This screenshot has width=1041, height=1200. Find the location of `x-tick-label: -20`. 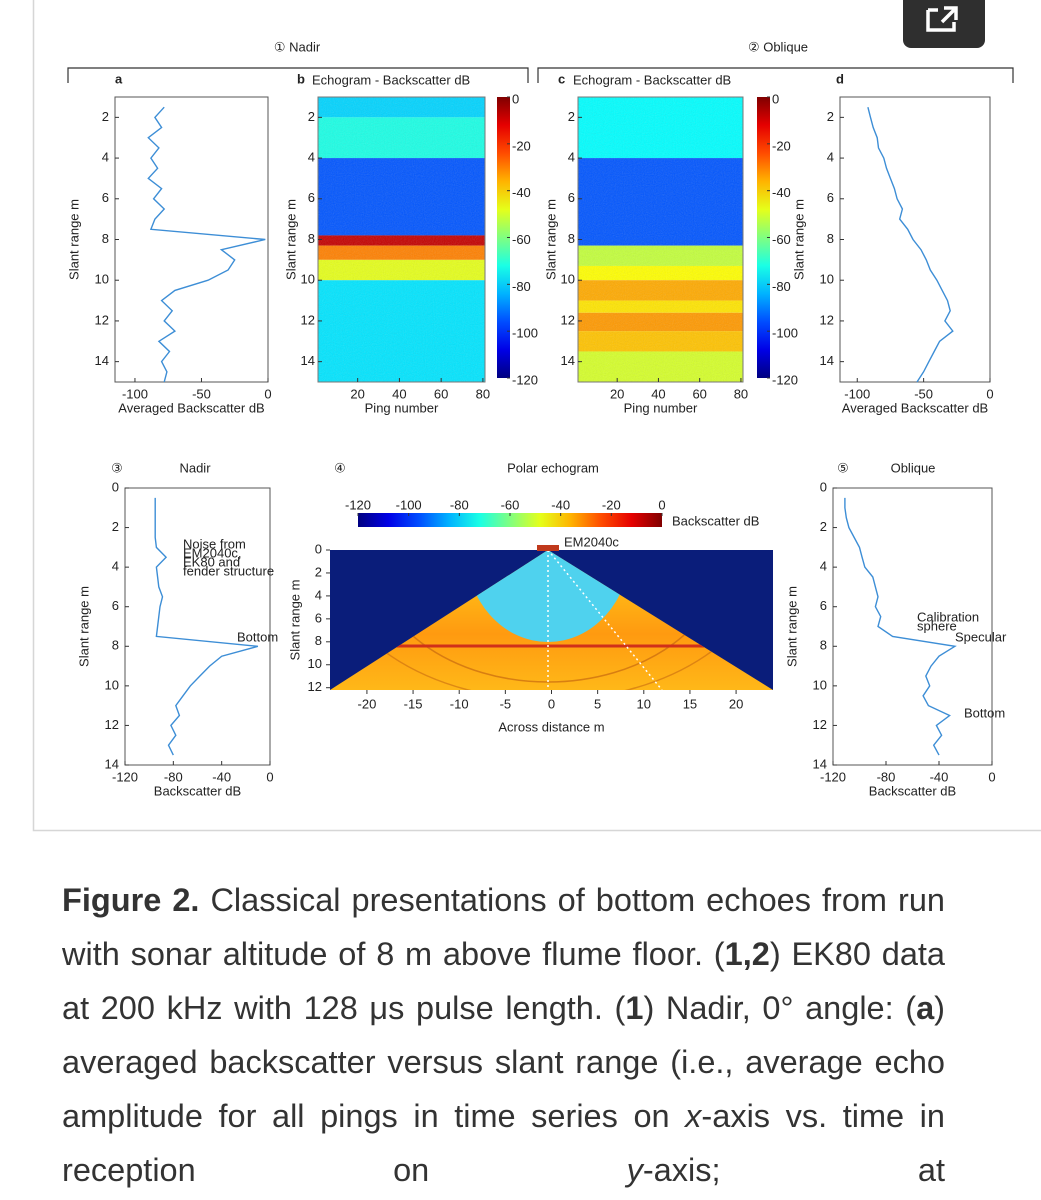

x-tick-label: -20 is located at coordinates (367, 703).